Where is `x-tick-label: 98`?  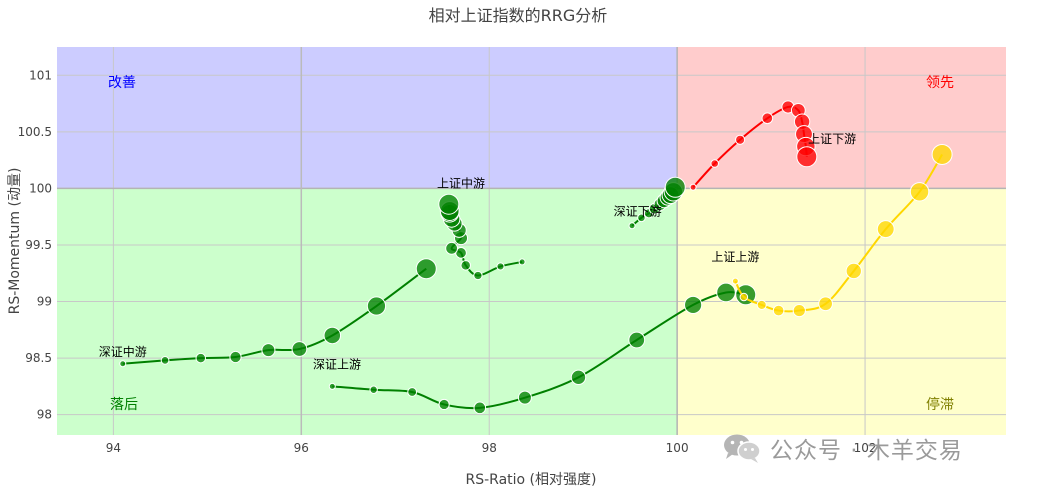 x-tick-label: 98 is located at coordinates (489, 448).